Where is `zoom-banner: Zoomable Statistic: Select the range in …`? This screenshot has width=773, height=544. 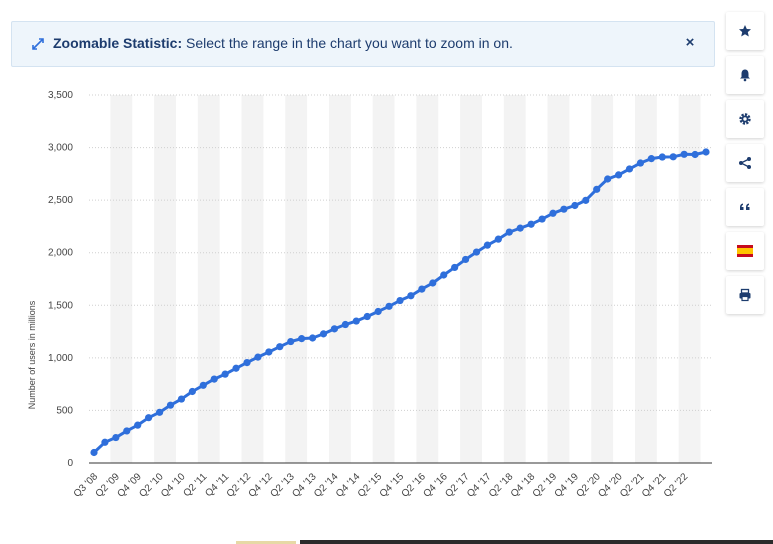 zoom-banner: Zoomable Statistic: Select the range in … is located at coordinates (363, 44).